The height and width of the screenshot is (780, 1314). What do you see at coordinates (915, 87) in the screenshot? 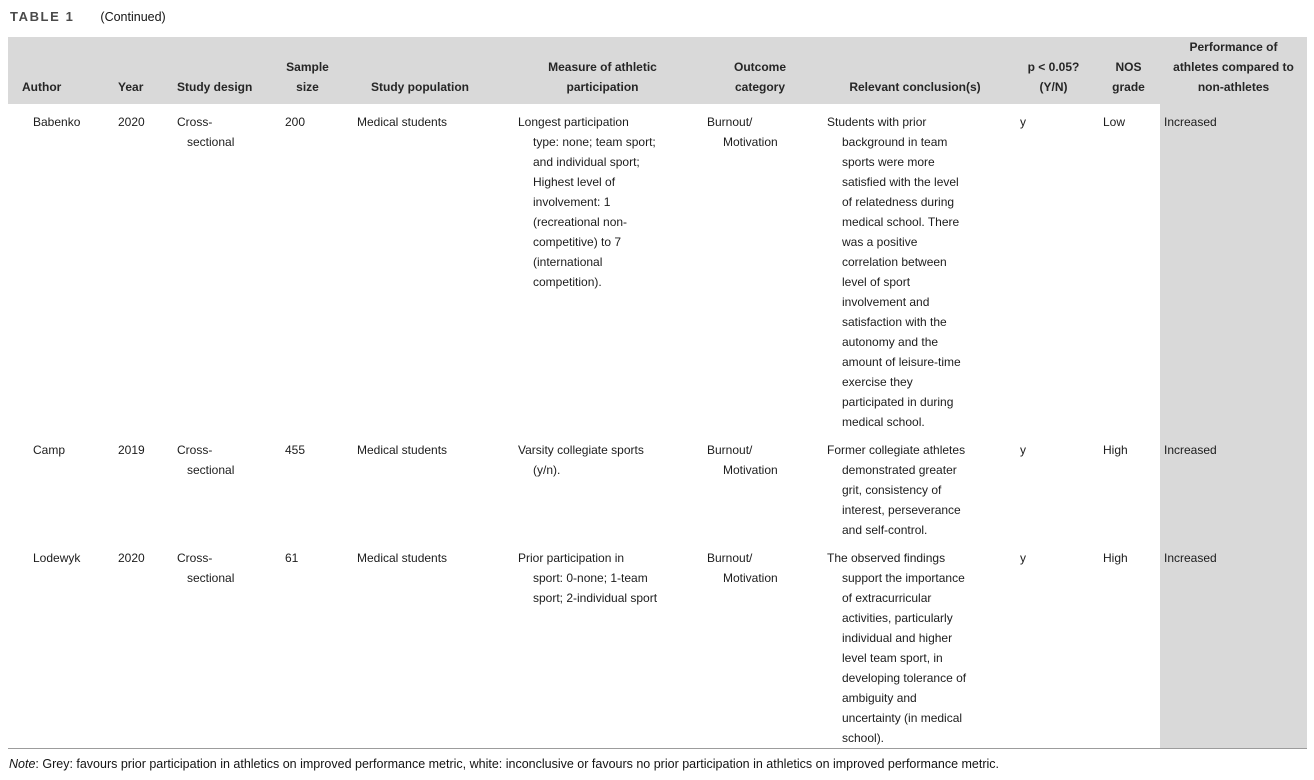
I see `col-header-conclusions-label: Relevant conclusion(s)` at bounding box center [915, 87].